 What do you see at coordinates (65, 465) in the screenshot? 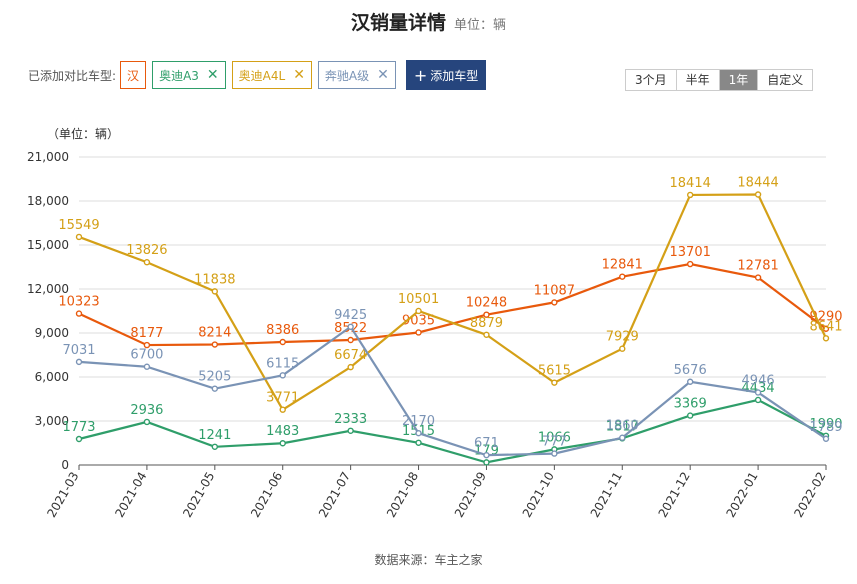
I see `y-tick-label: 0` at bounding box center [65, 465].